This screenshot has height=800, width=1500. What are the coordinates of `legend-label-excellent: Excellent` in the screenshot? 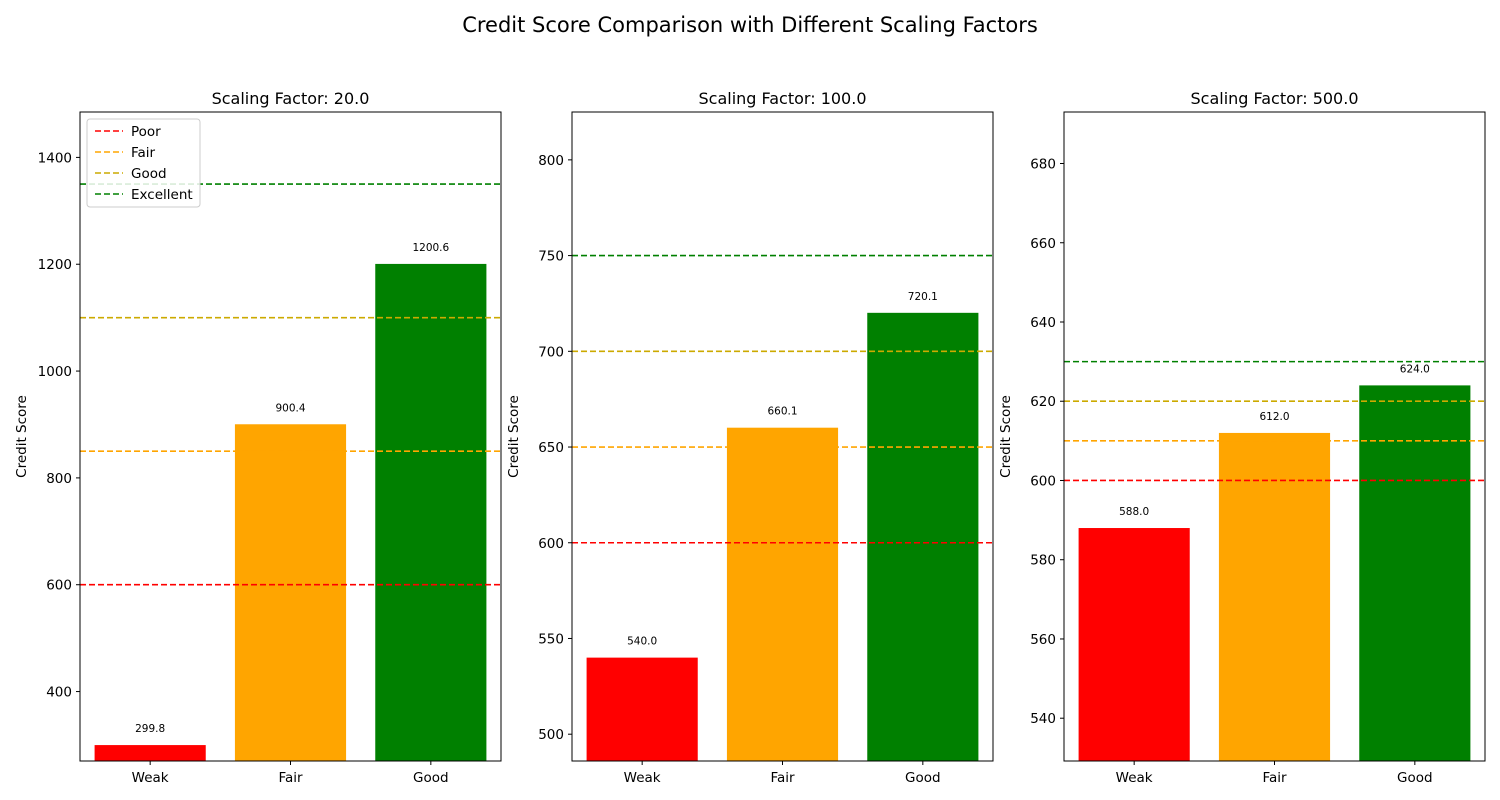 It's located at (162, 195).